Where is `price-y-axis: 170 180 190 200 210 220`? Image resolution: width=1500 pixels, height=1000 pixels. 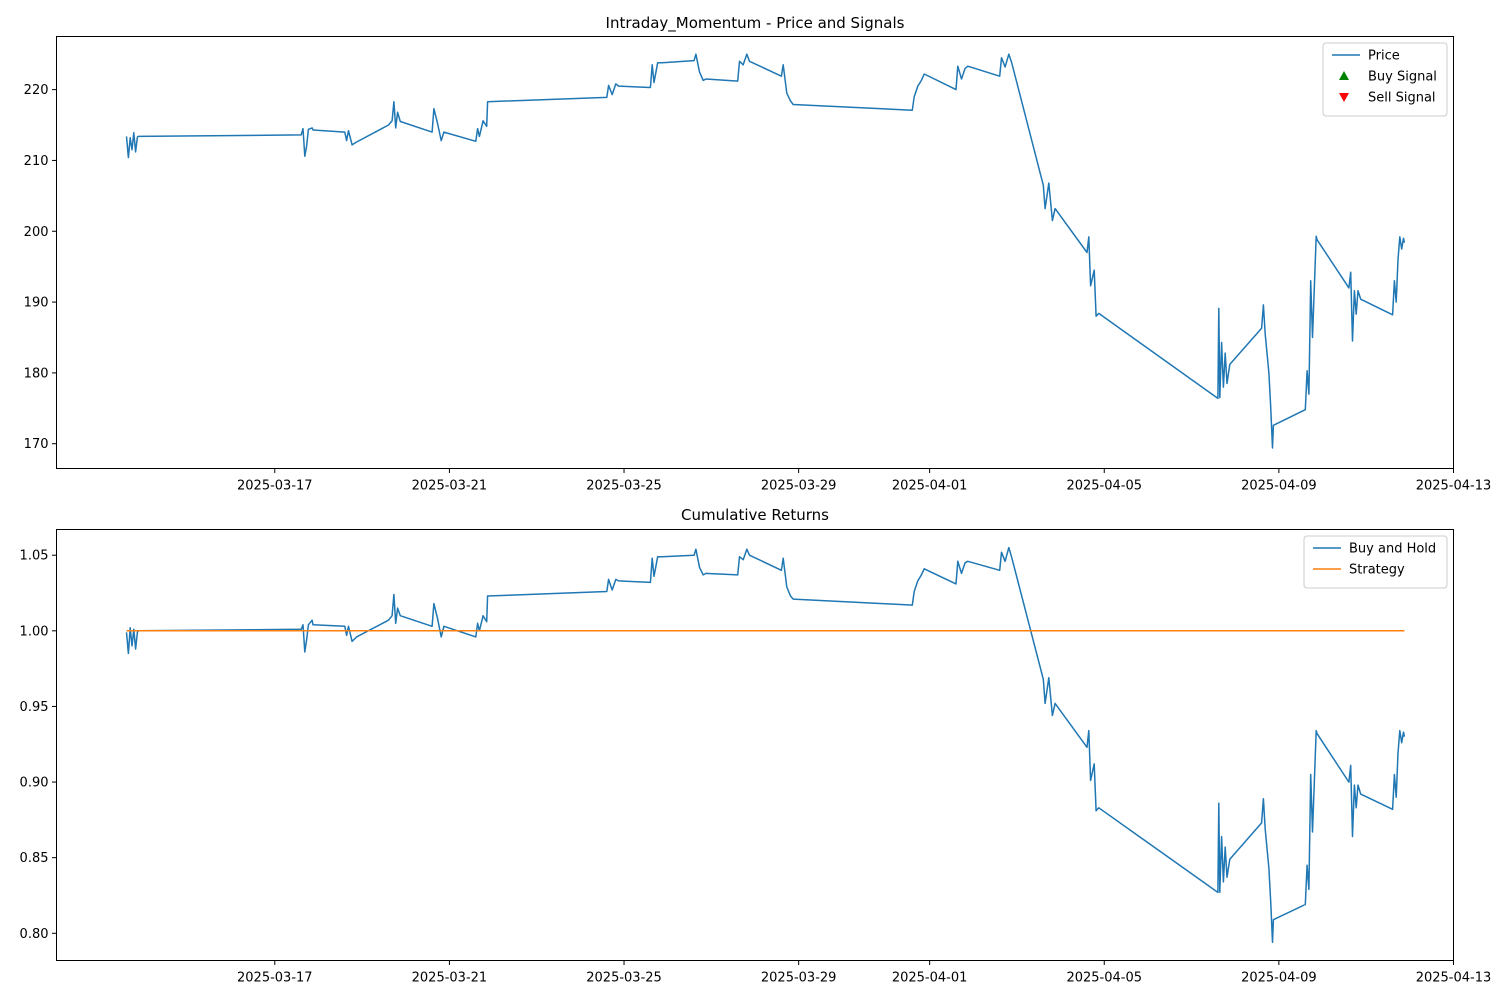 price-y-axis: 170 180 190 200 210 220 is located at coordinates (40, 267).